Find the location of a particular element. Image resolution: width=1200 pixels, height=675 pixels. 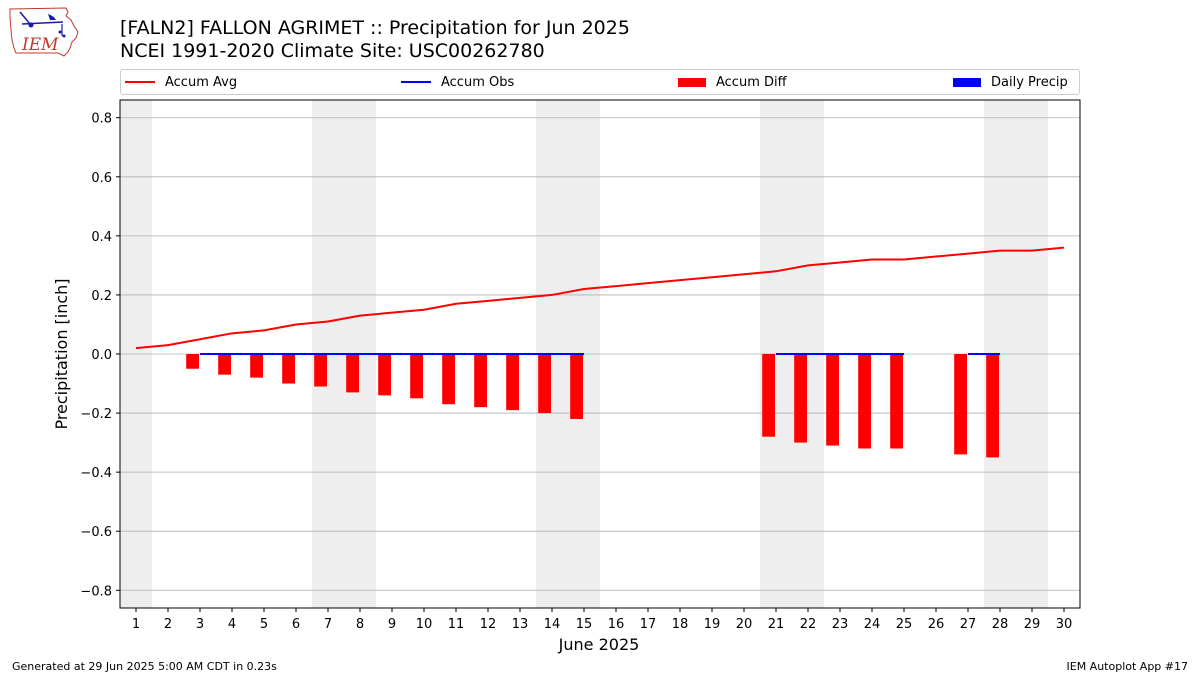

x-tick-label: 4 is located at coordinates (232, 624).